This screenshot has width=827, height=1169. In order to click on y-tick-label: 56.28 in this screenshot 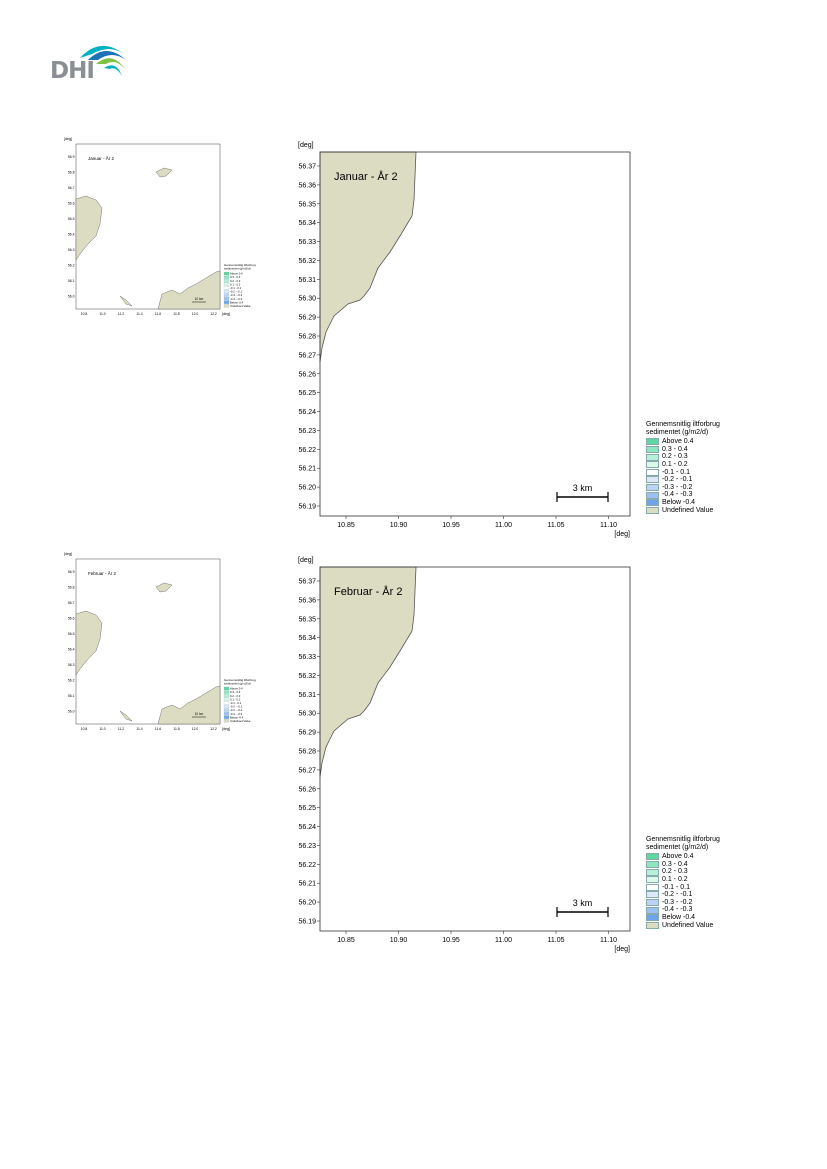, I will do `click(307, 752)`.